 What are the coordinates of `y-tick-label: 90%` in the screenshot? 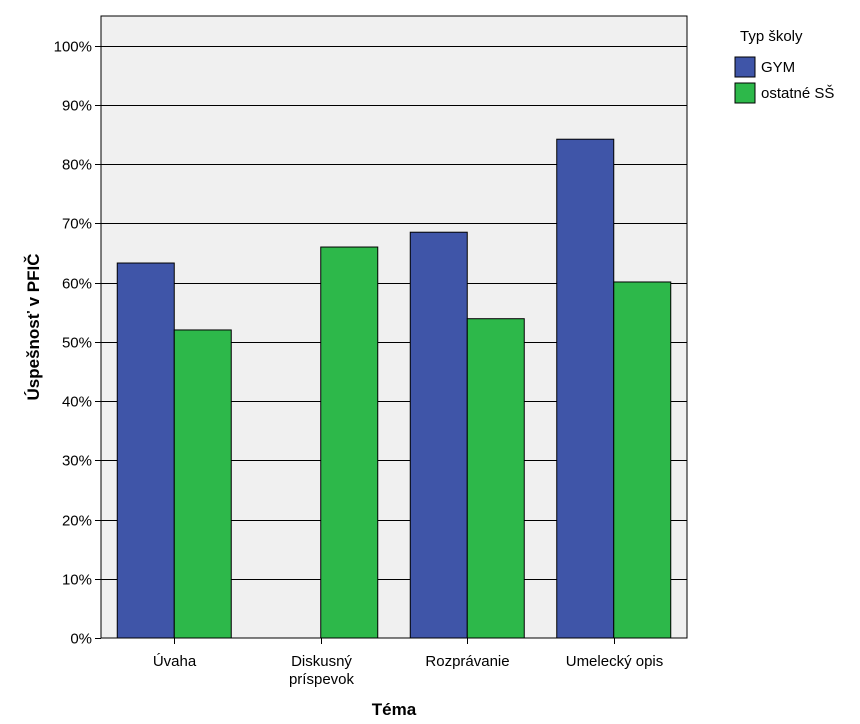 It's located at (77, 106).